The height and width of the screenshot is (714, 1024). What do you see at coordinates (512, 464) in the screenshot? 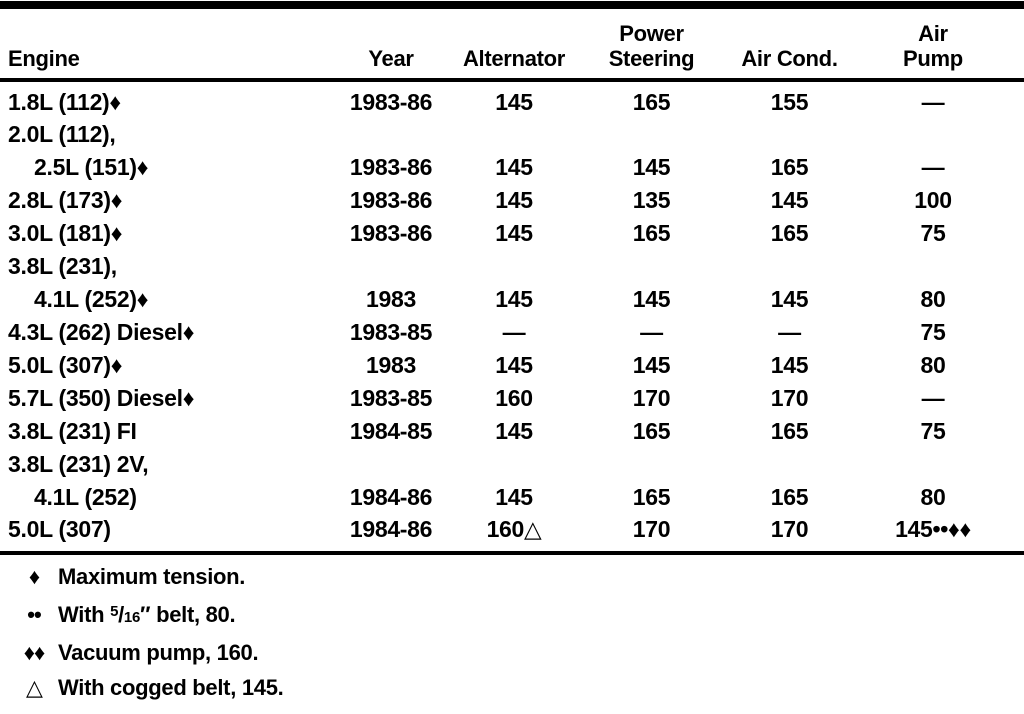
I see `table-row: 3.8L (231) 2V,` at bounding box center [512, 464].